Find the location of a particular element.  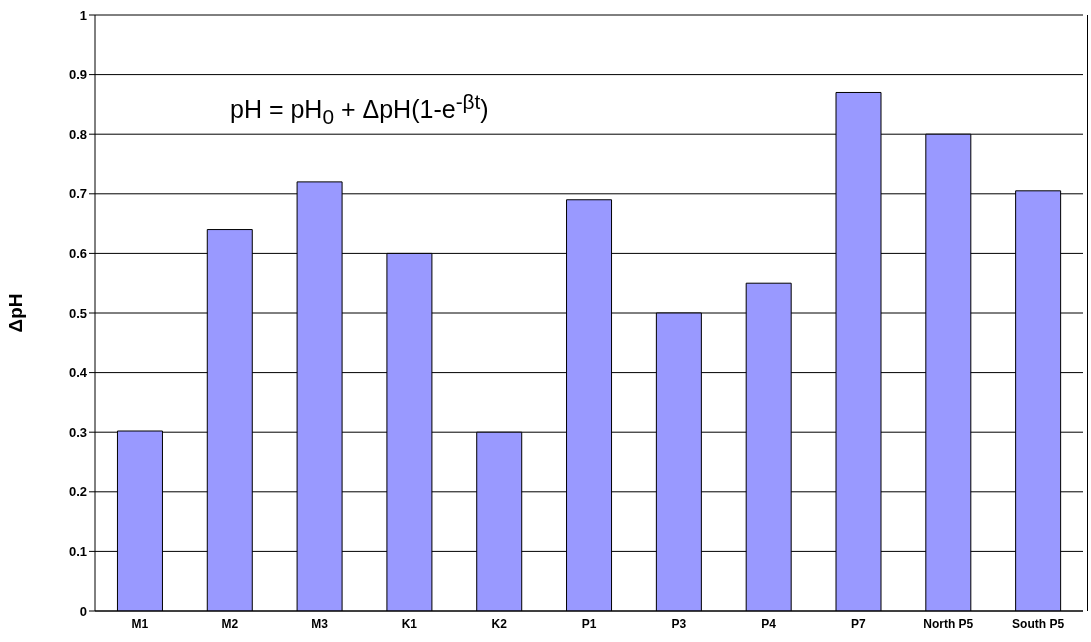

y-axis-title: ΔpH is located at coordinates (15, 313).